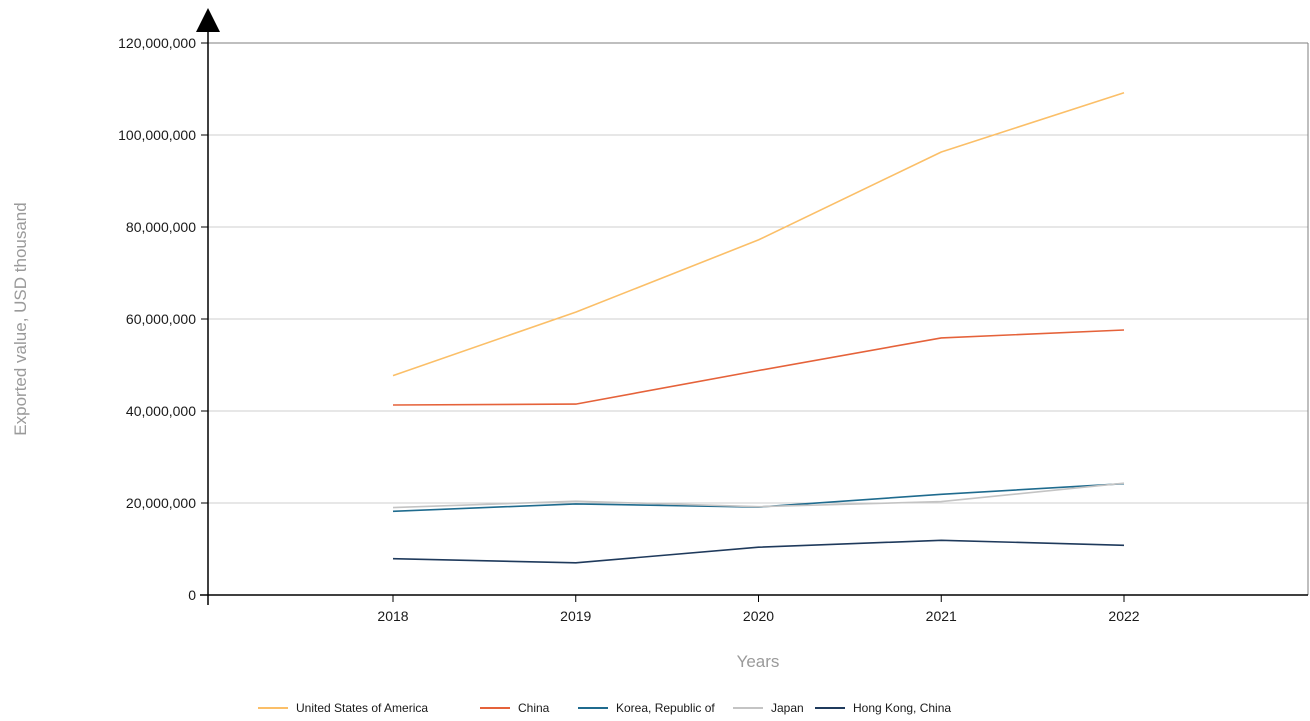 The width and height of the screenshot is (1310, 721). What do you see at coordinates (787, 708) in the screenshot?
I see `legend-label: Japan` at bounding box center [787, 708].